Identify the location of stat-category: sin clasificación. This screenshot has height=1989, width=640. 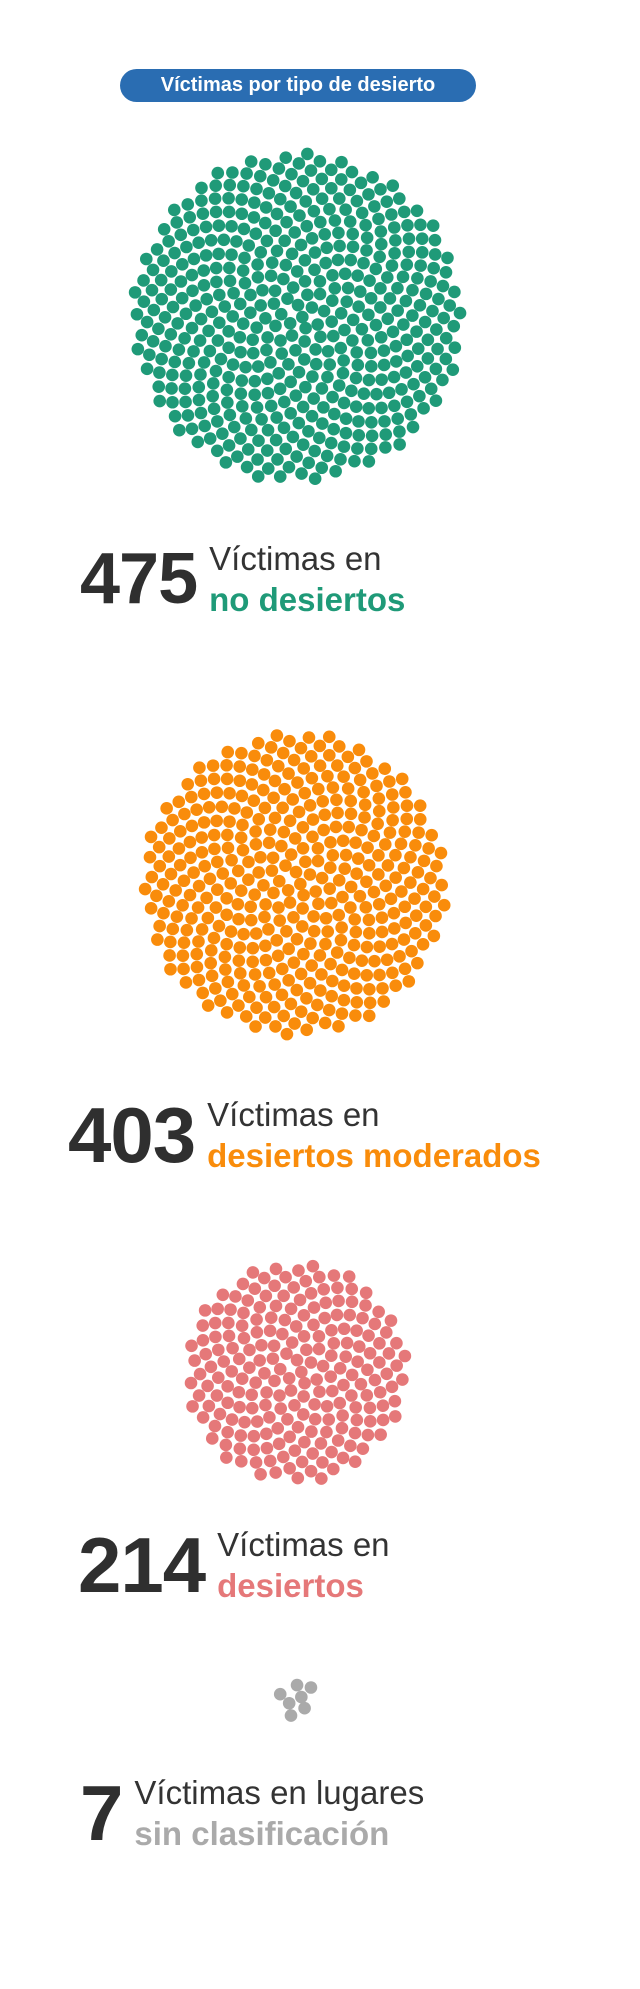
(262, 1833).